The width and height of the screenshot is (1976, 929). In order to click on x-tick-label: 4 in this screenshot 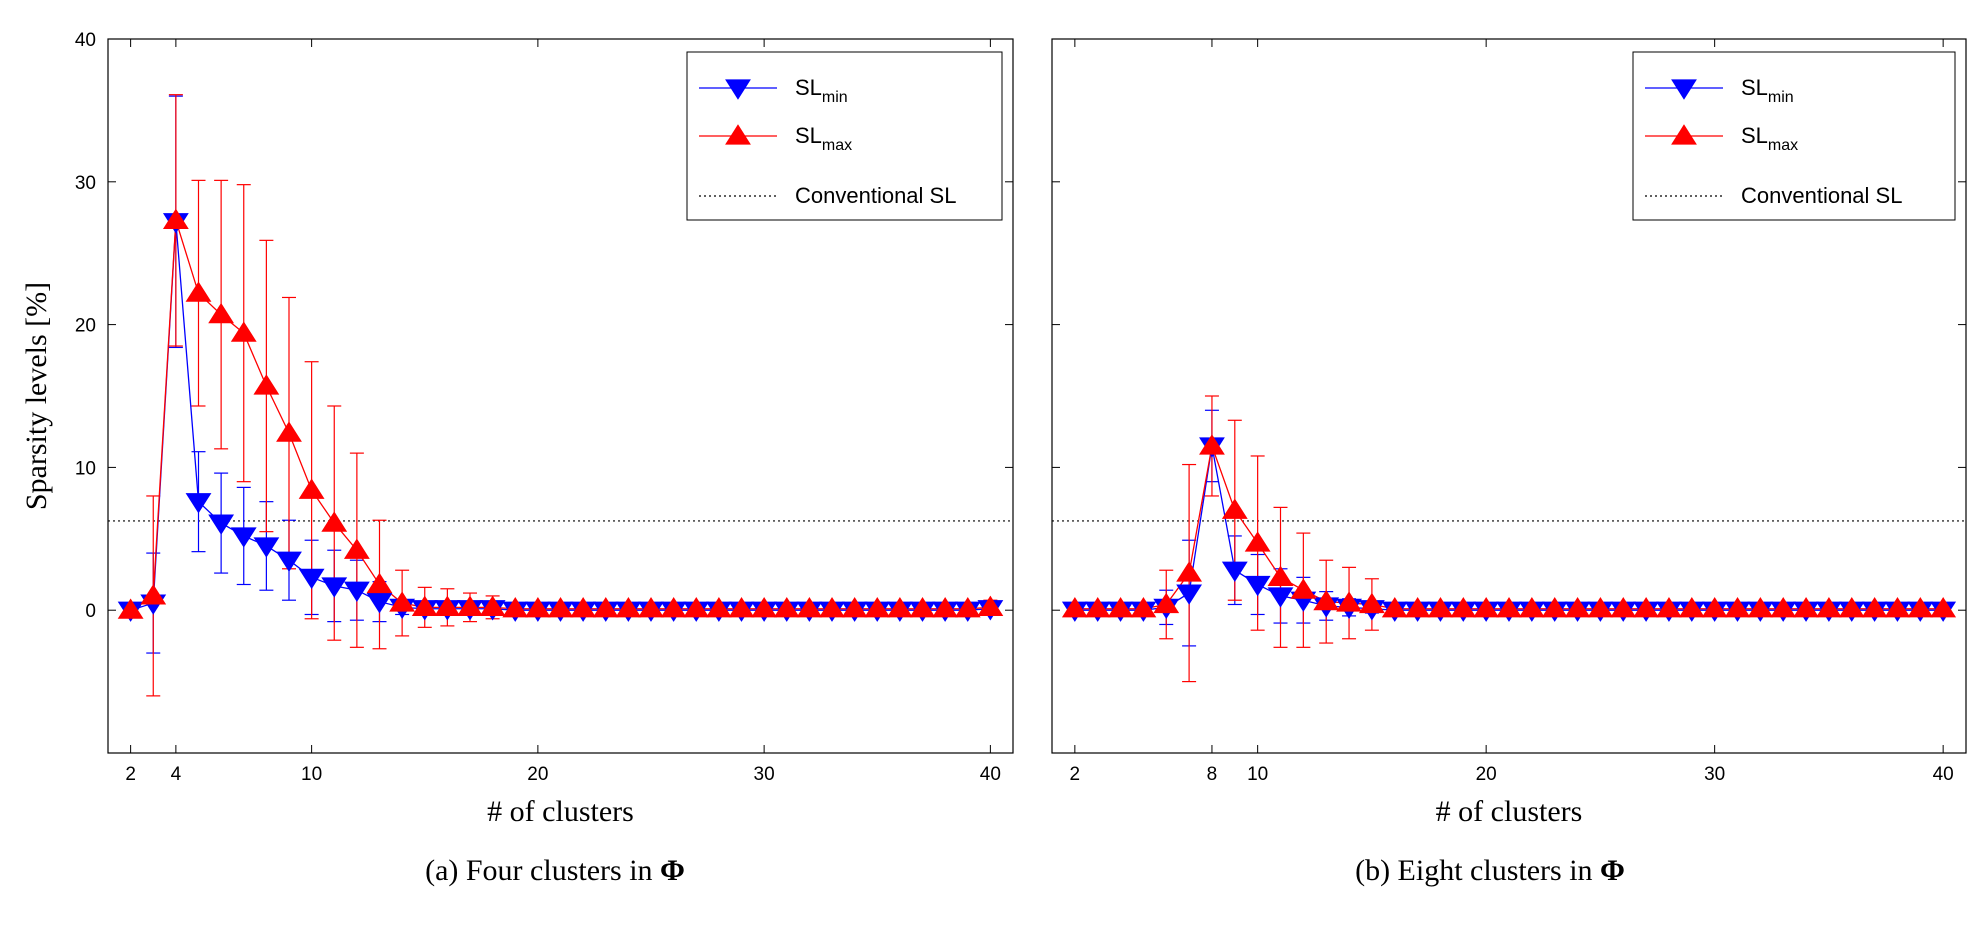, I will do `click(176, 774)`.